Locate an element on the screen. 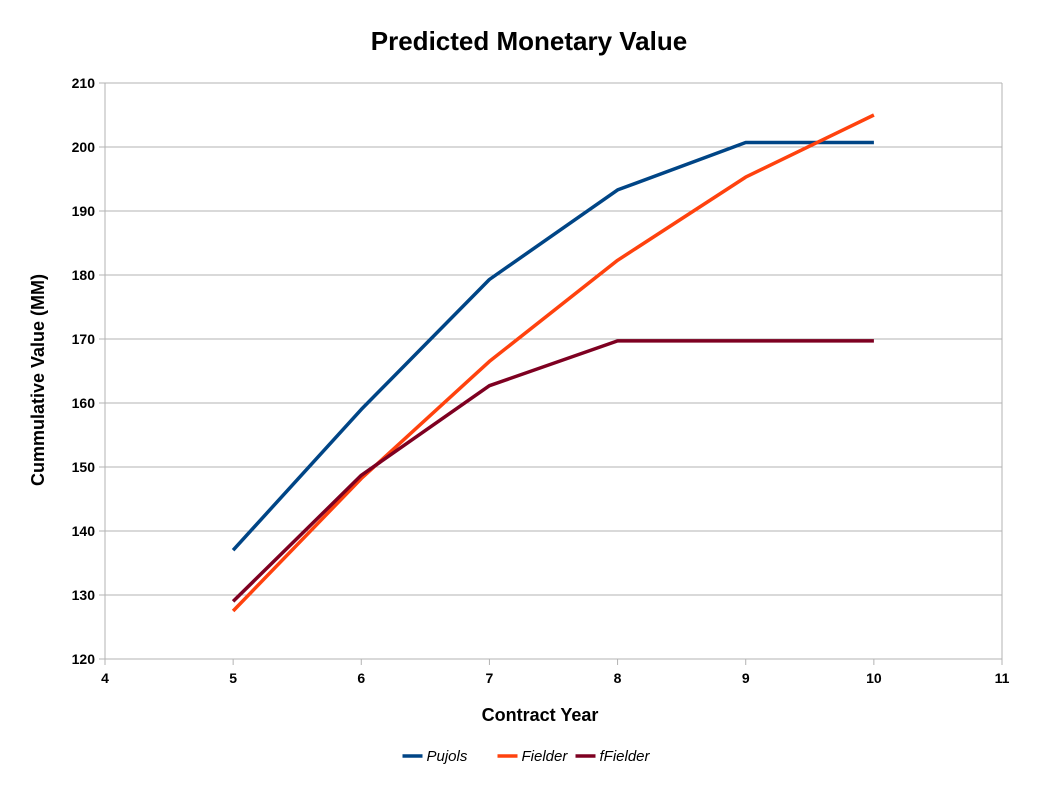  x-tick-label: 10 is located at coordinates (874, 678).